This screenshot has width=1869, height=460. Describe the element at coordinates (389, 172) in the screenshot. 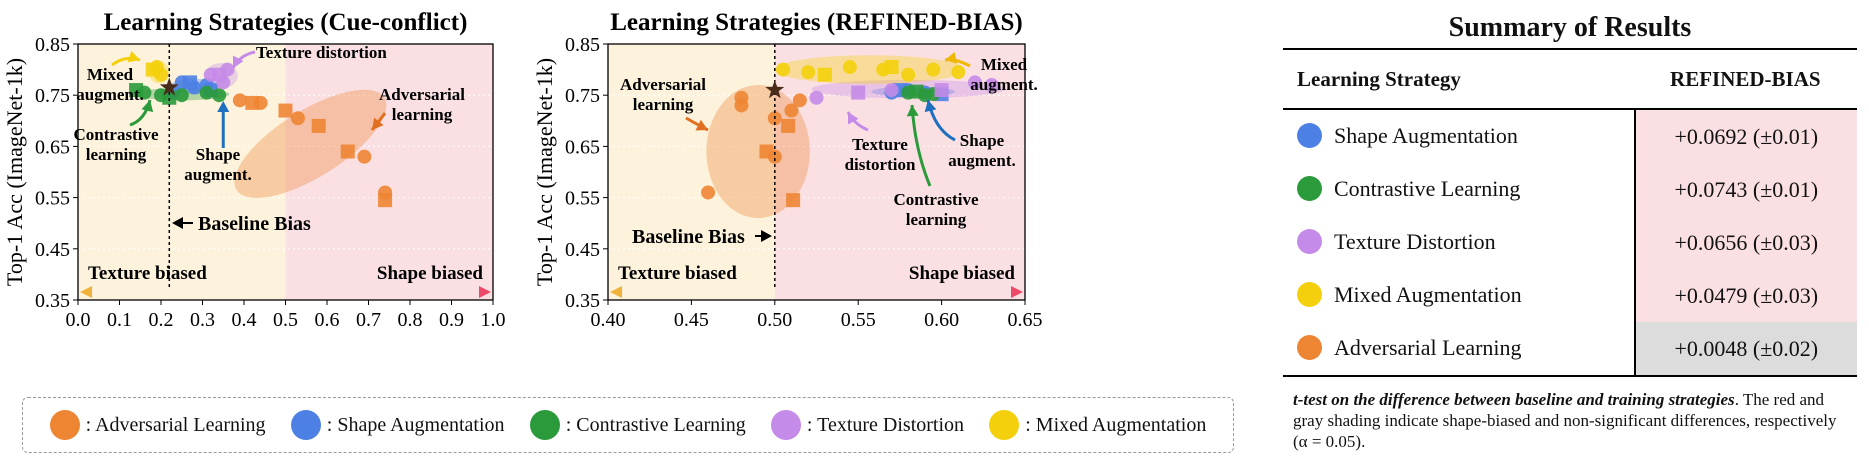

I see `shape-region` at that location.